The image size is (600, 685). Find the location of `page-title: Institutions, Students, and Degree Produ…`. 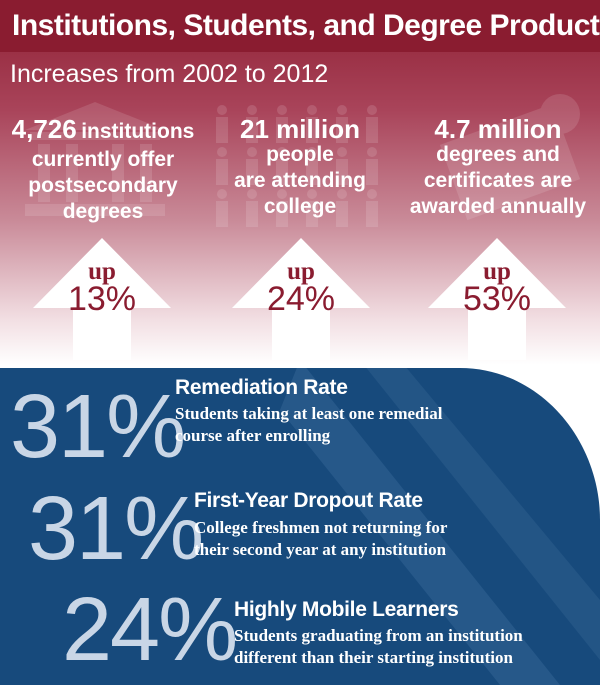

page-title: Institutions, Students, and Degree Produ… is located at coordinates (300, 26).